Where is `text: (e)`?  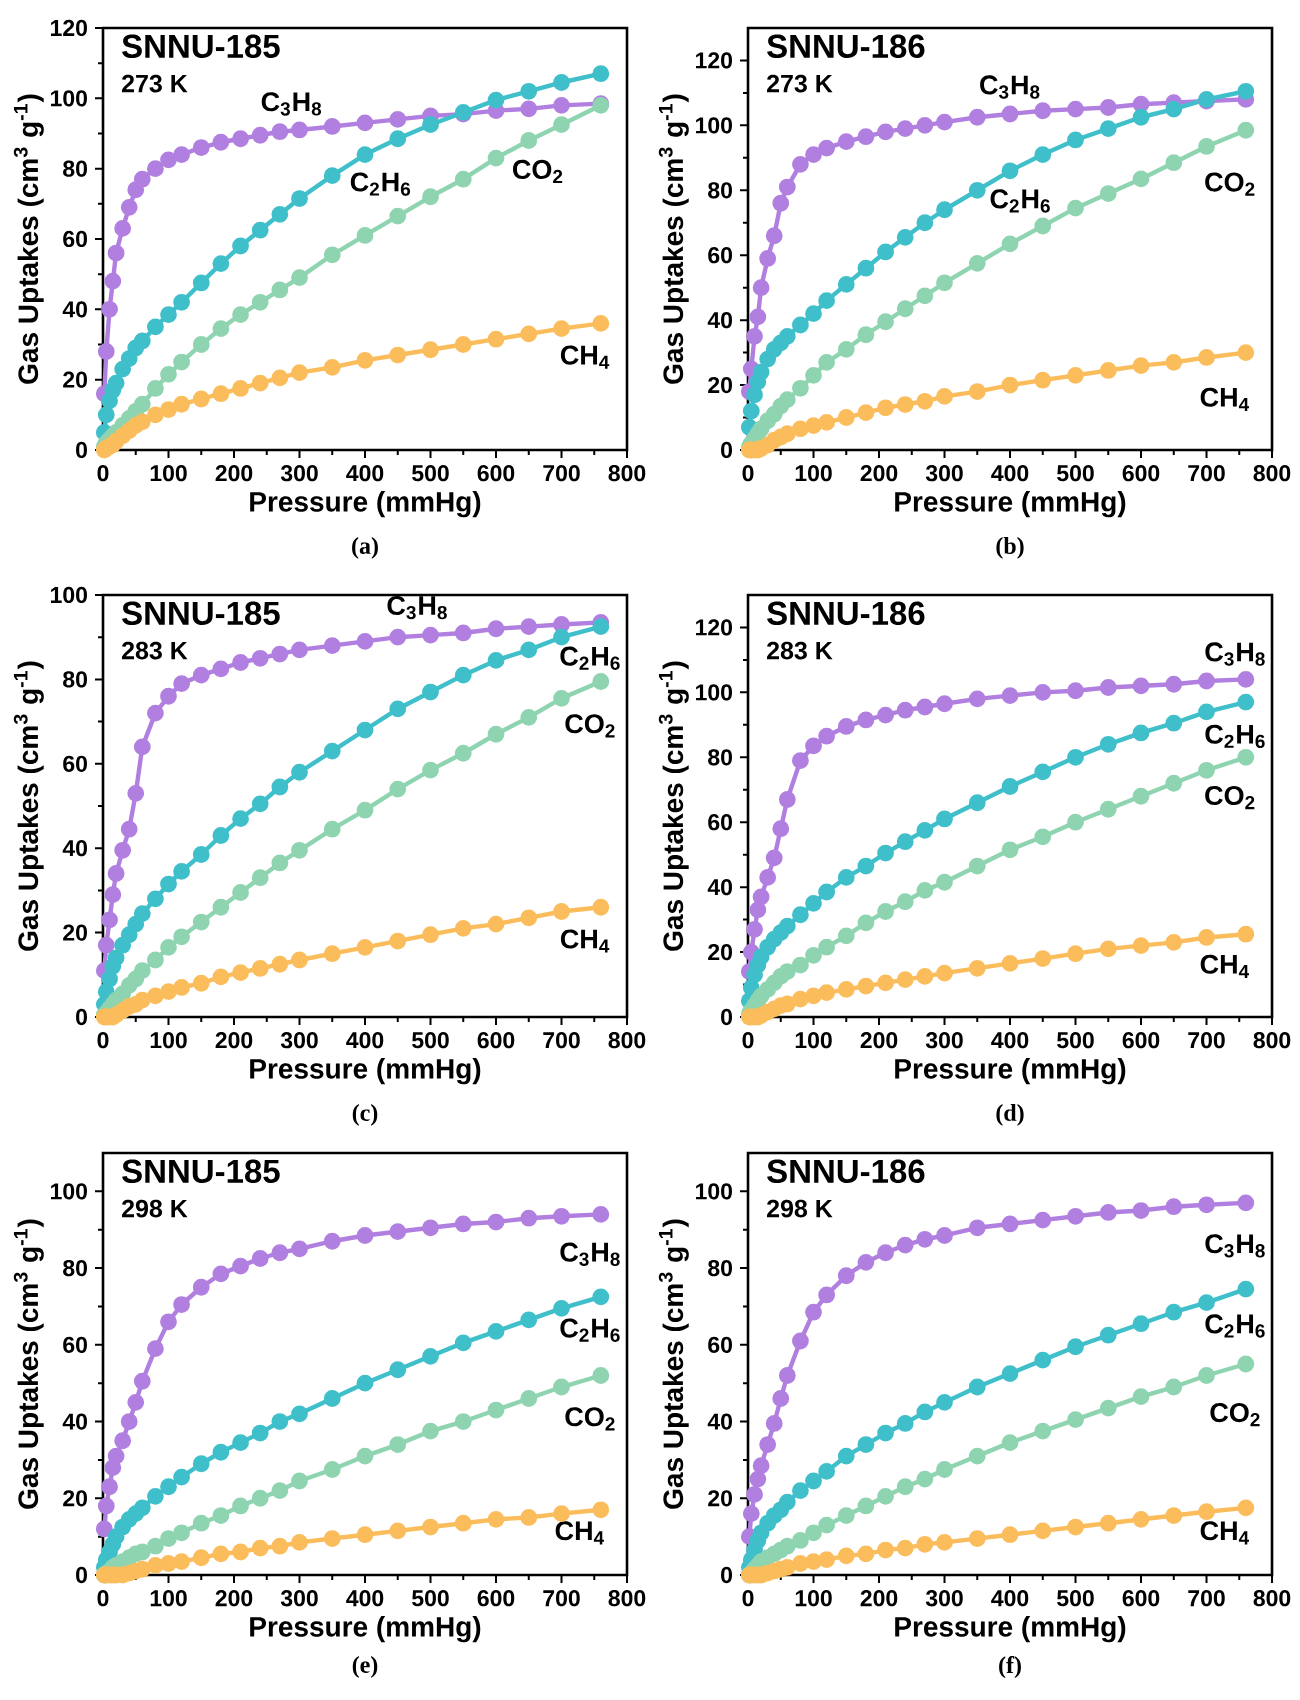 text: (e) is located at coordinates (365, 1667).